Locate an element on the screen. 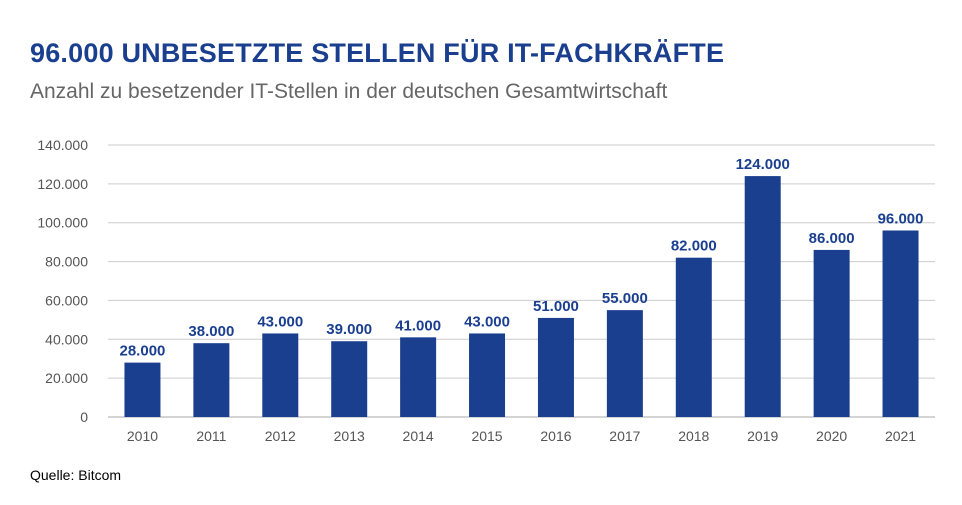  bar-2016 is located at coordinates (555, 367).